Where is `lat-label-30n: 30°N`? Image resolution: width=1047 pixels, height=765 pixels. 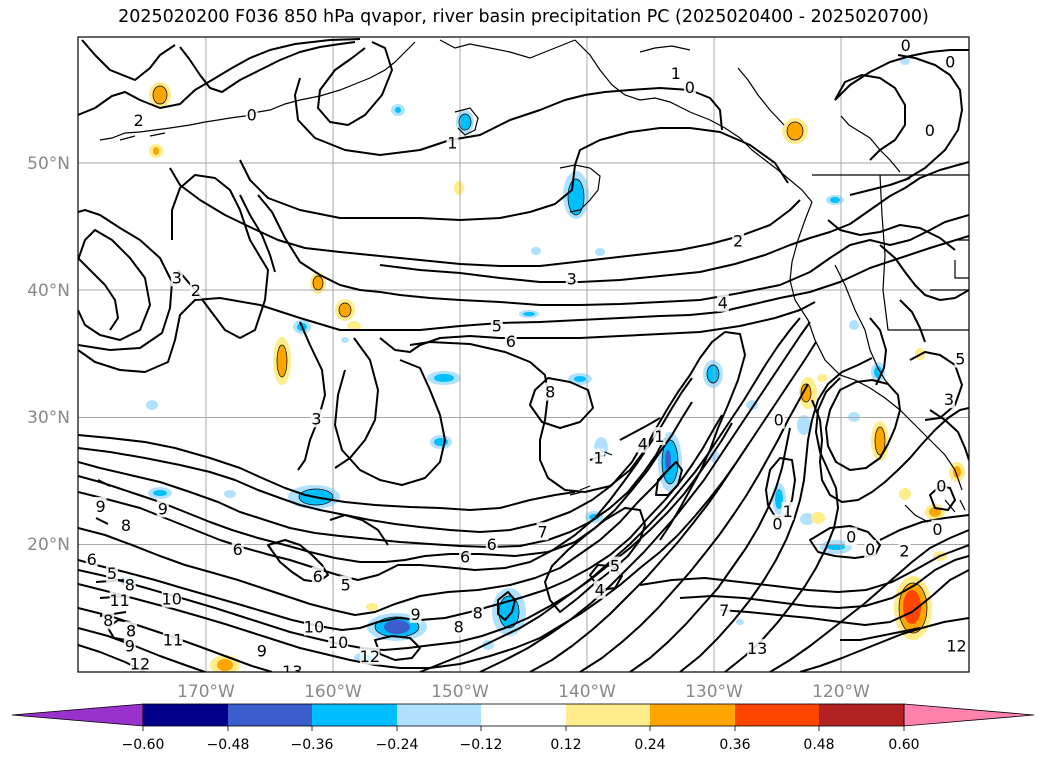
lat-label-30n: 30°N is located at coordinates (48, 418).